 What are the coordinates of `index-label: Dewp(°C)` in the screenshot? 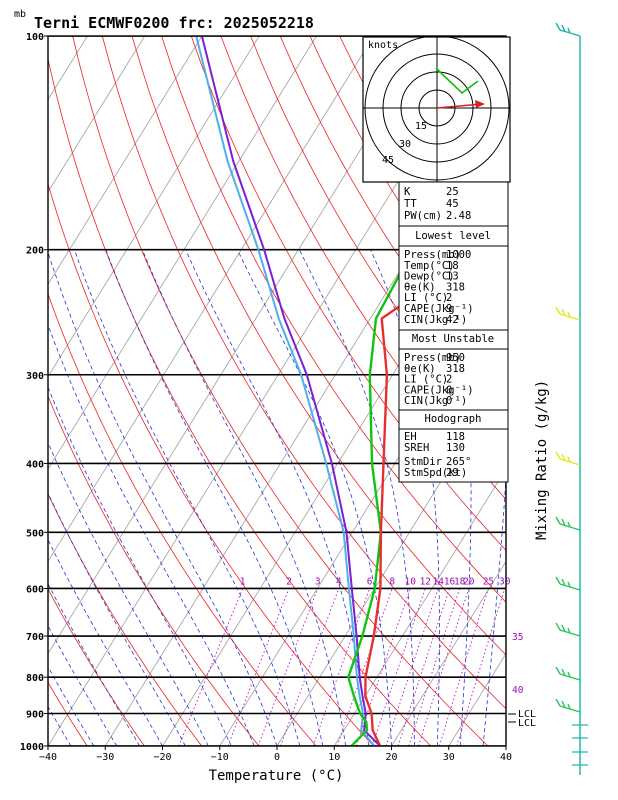 It's located at (429, 277).